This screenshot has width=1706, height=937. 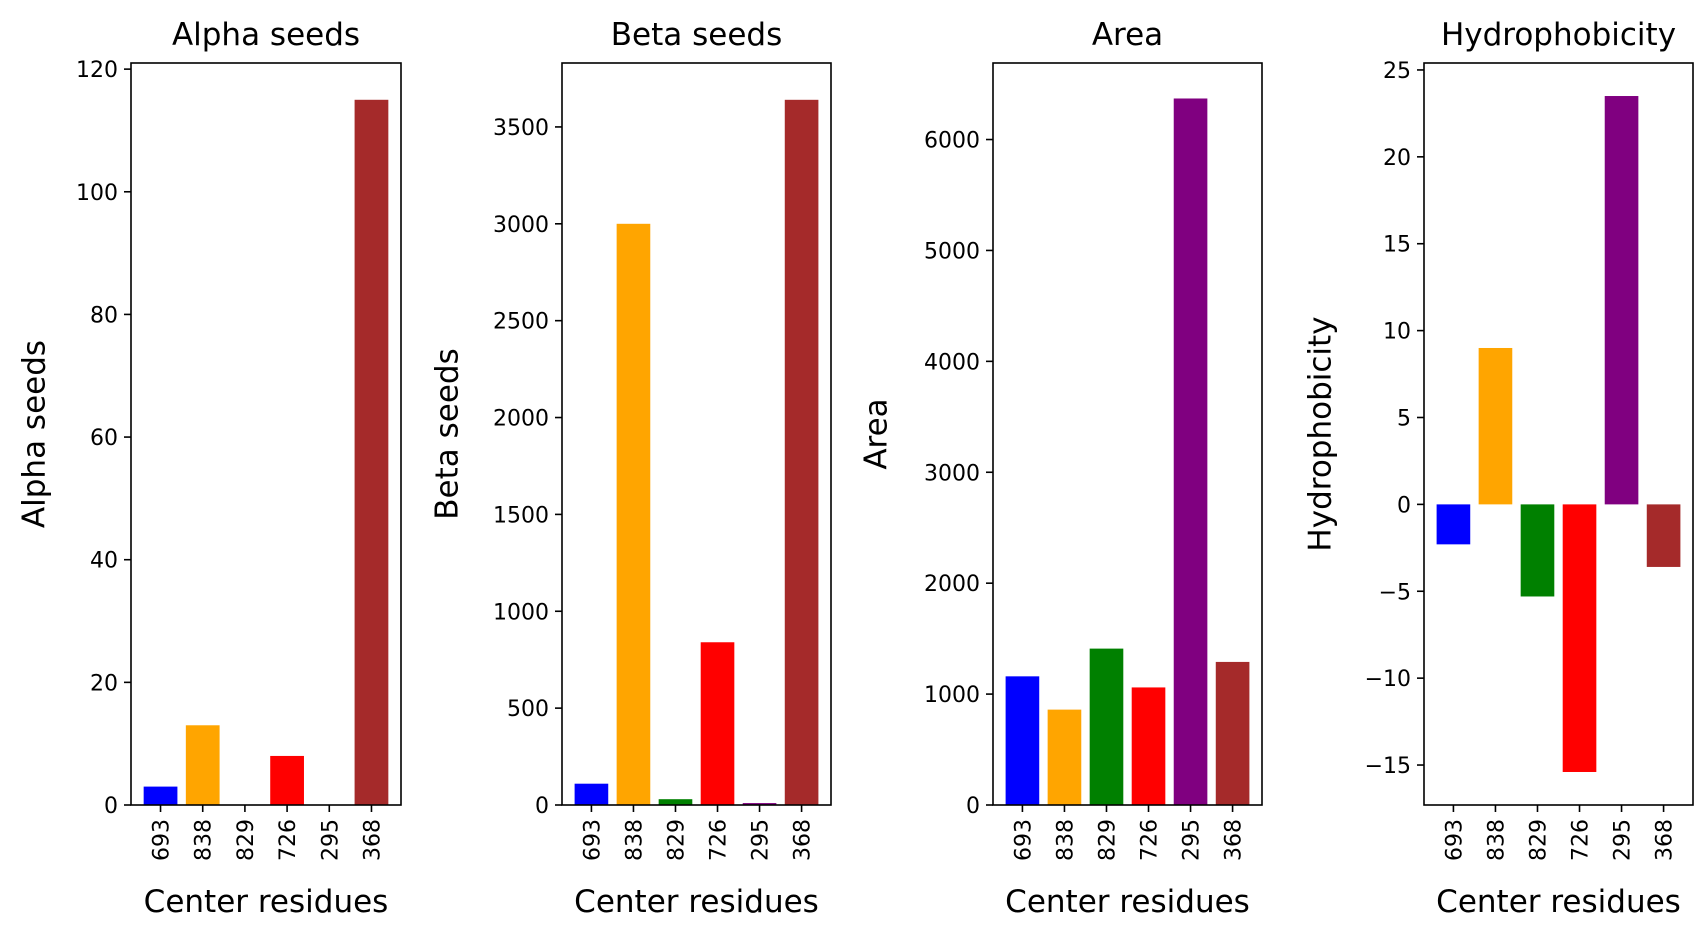 I want to click on chart-title: Alpha seeds, so click(x=266, y=35).